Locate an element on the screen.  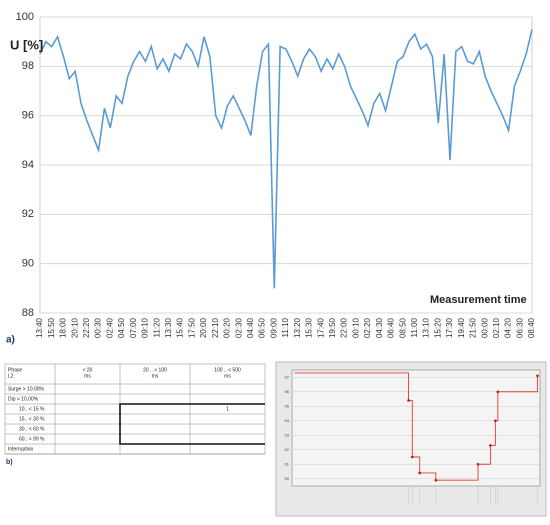
x-tick-label: 07:00 is located at coordinates (133, 327).